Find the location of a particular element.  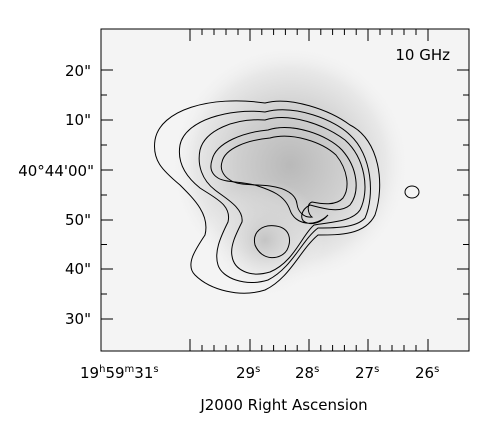

ra-tick-label: 28s is located at coordinates (307, 373).